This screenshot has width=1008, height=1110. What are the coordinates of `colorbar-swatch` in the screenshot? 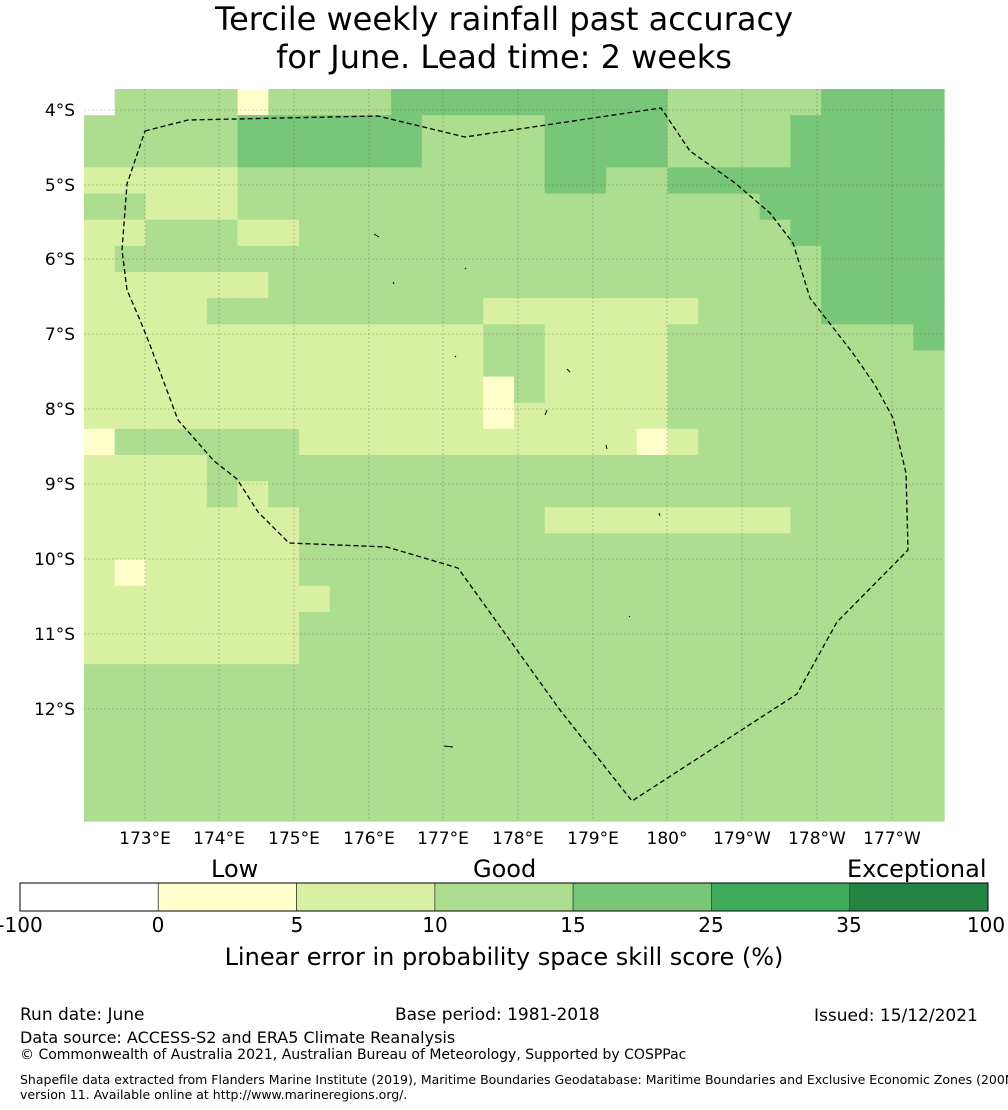 It's located at (89, 897).